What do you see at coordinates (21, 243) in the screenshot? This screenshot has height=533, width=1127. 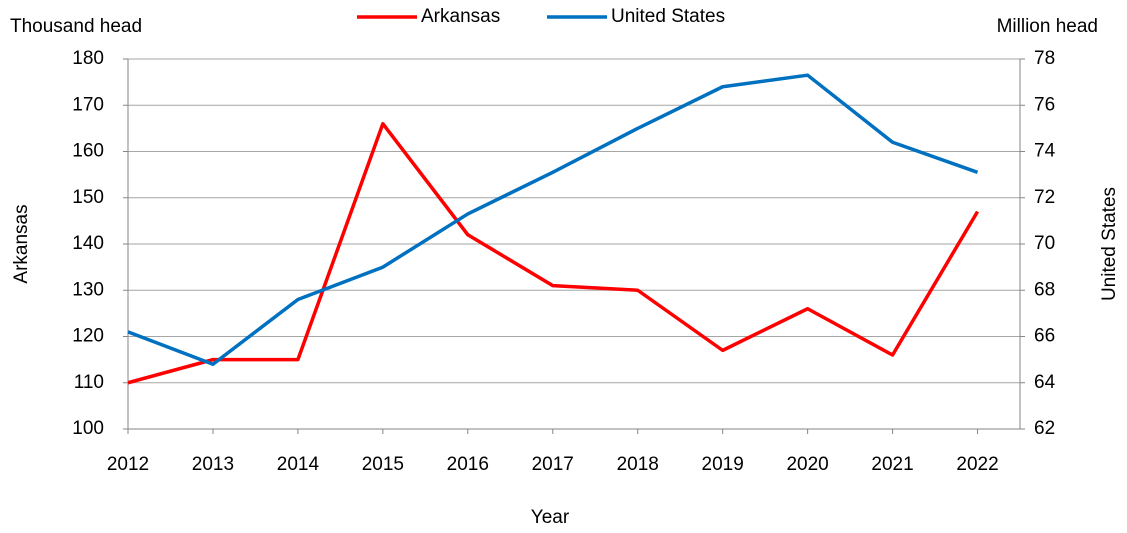 I see `y-axis-label: Arkansas` at bounding box center [21, 243].